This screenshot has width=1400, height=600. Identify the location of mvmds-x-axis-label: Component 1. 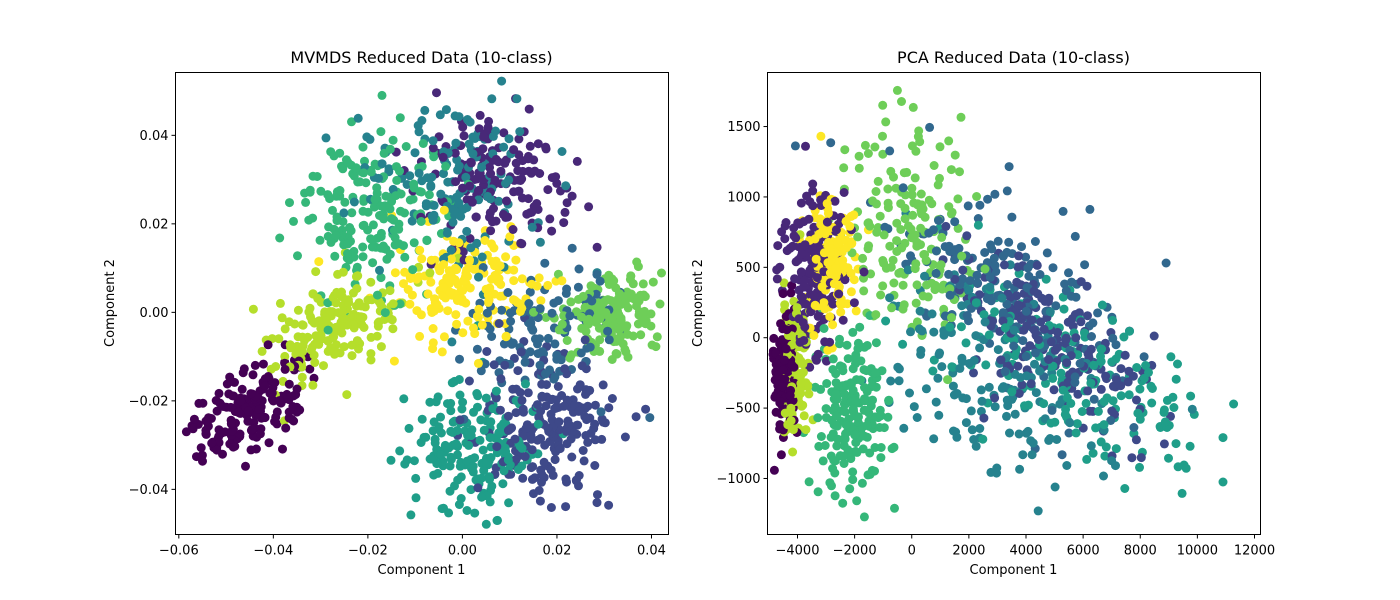
(422, 570).